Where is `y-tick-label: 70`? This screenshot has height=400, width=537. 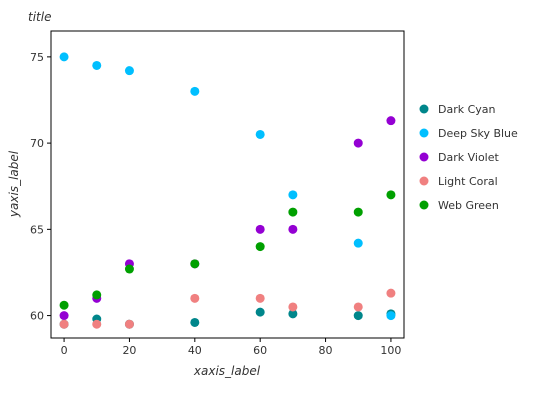 y-tick-label: 70 is located at coordinates (37, 143).